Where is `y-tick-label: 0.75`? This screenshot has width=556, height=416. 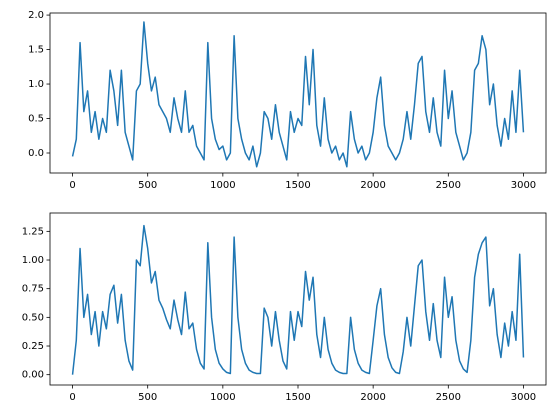 y-tick-label: 0.75 is located at coordinates (33, 289).